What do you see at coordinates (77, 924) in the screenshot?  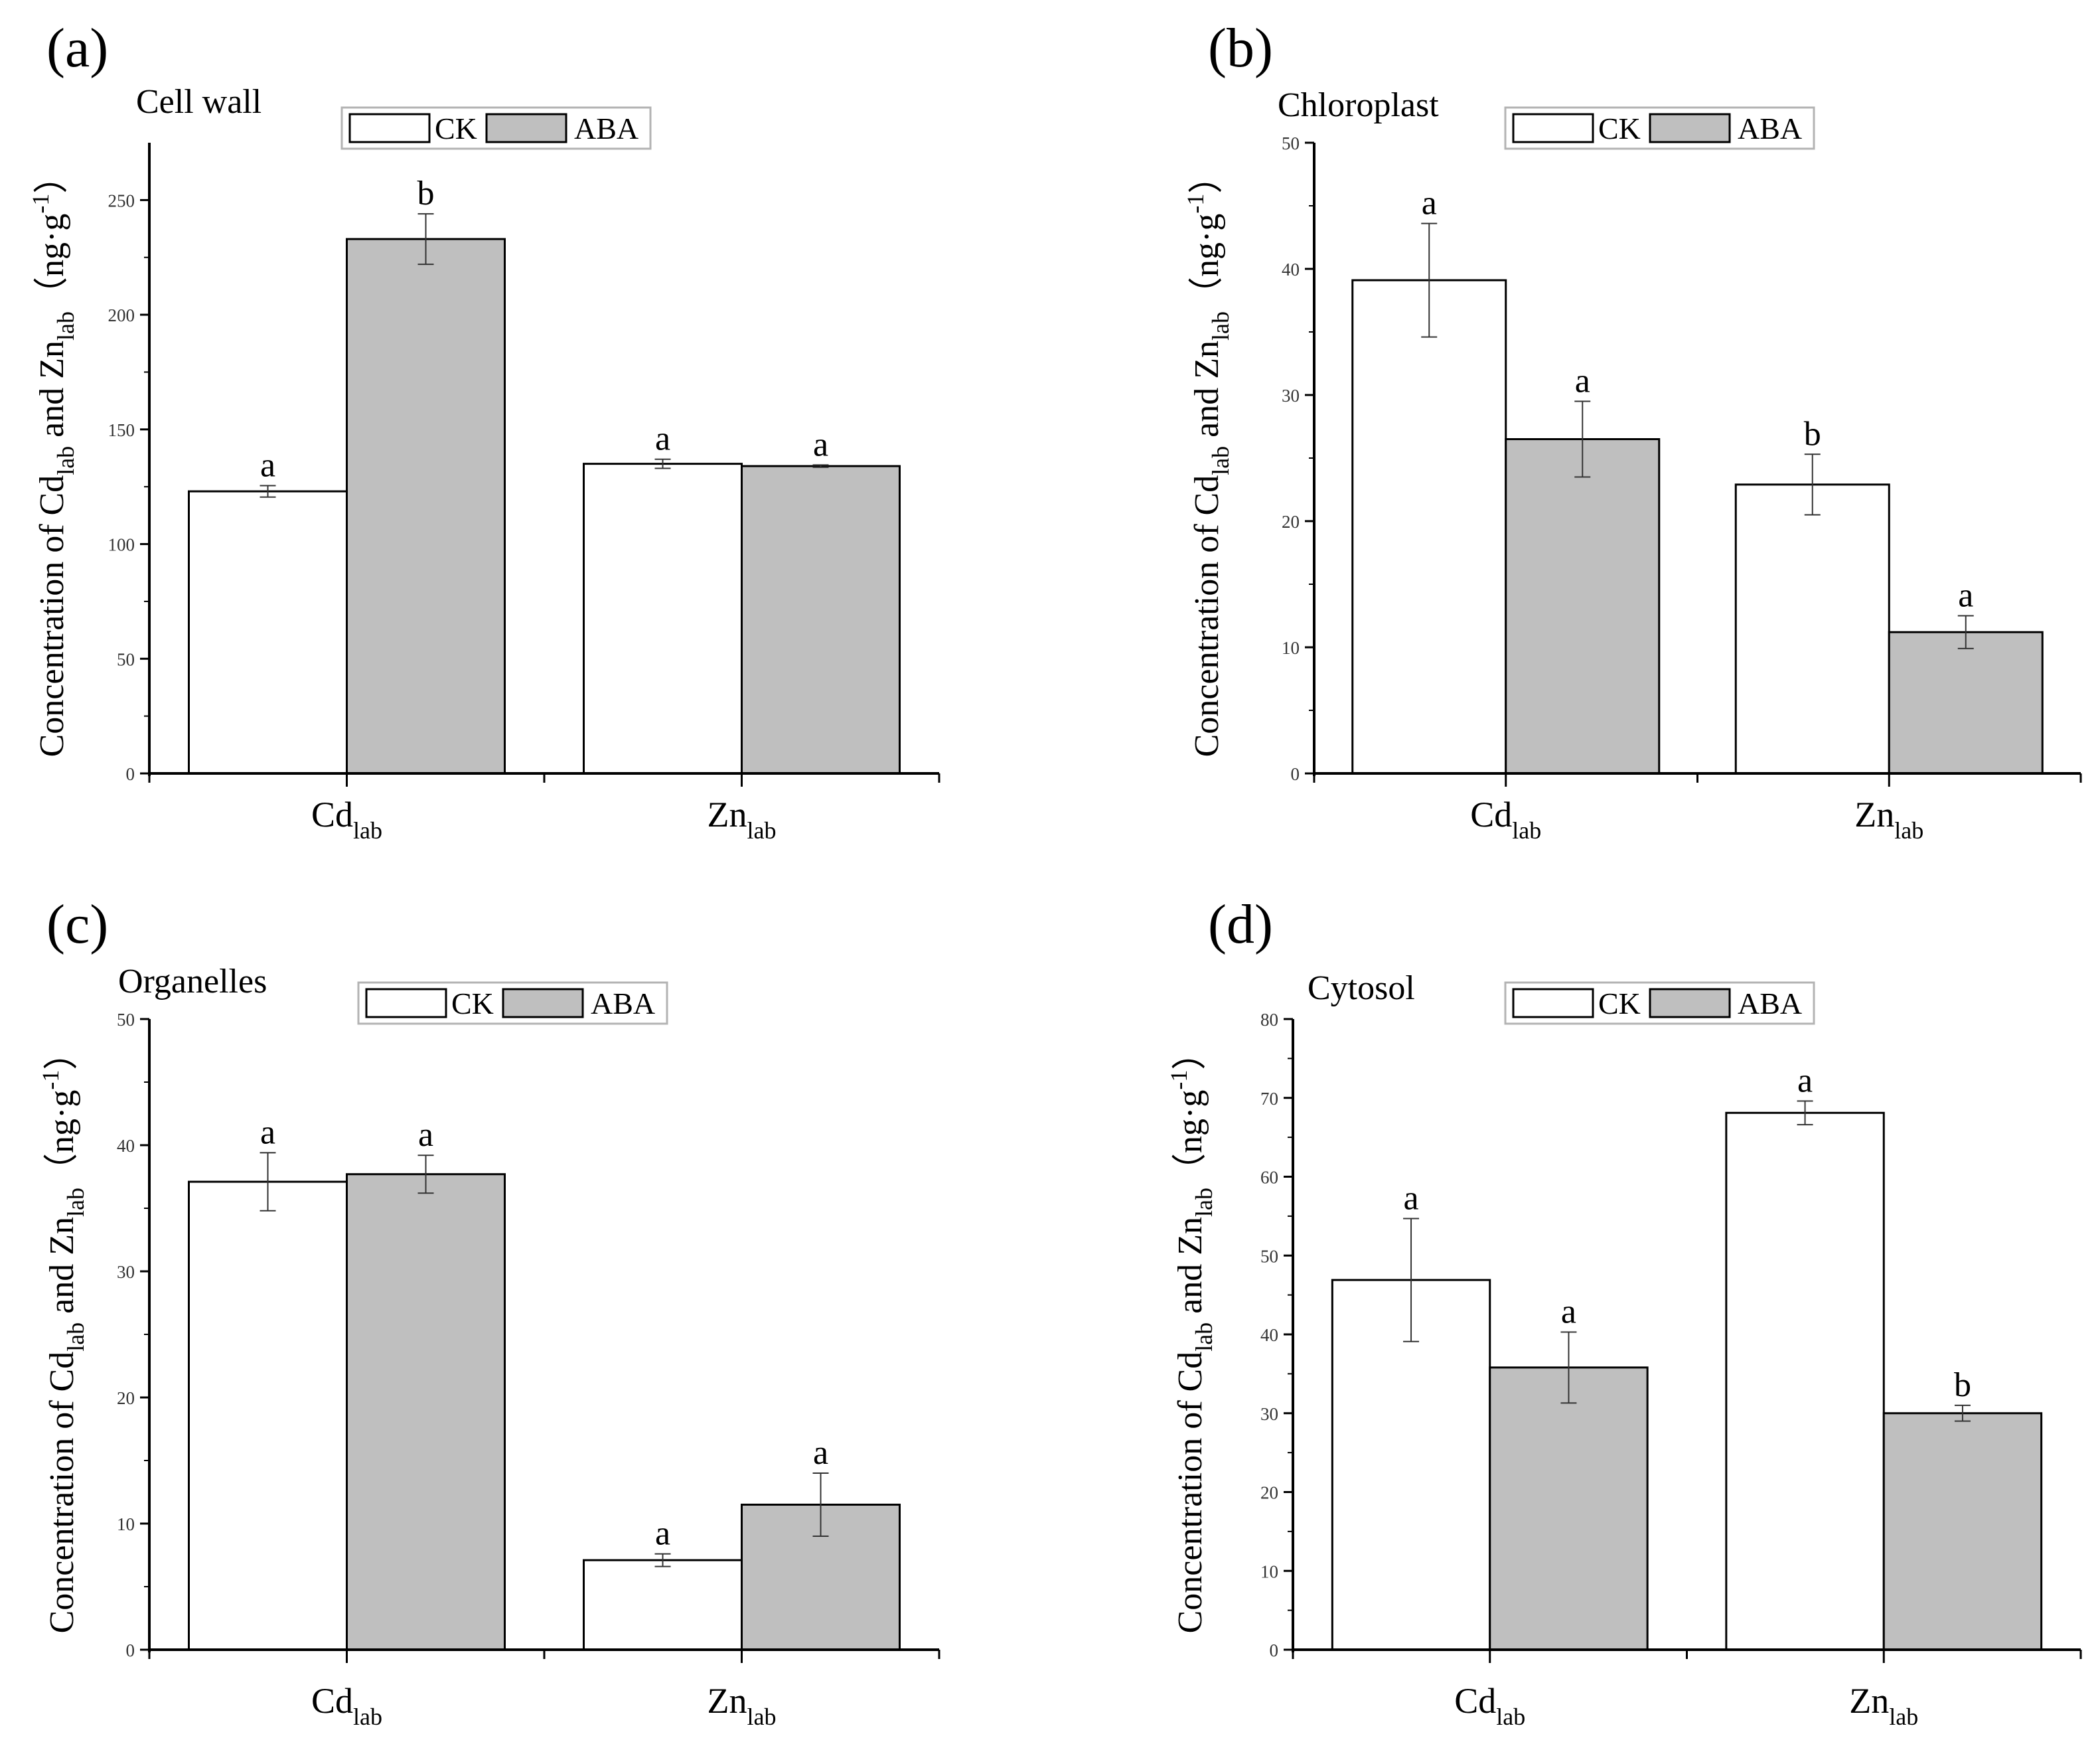 I see `panel-label: (c)` at bounding box center [77, 924].